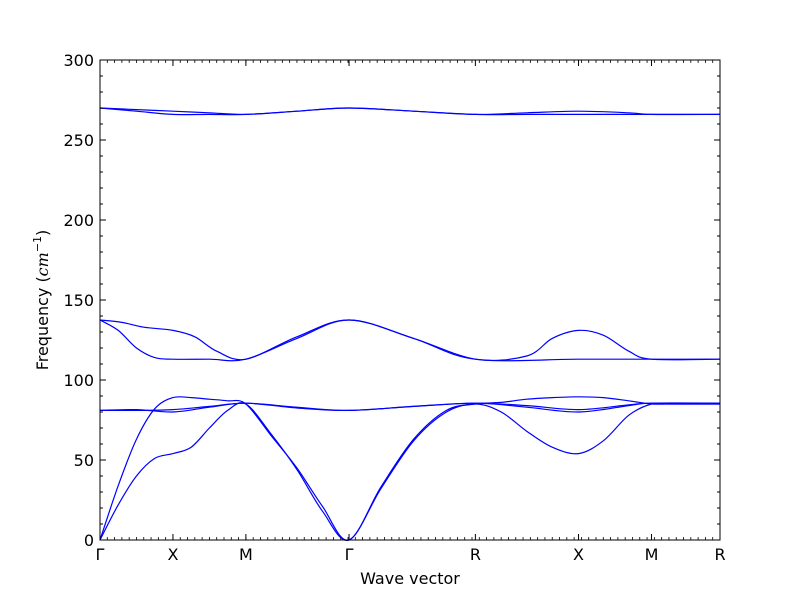  I want to click on y-axis-label-text: Frequency (, so click(42, 323).